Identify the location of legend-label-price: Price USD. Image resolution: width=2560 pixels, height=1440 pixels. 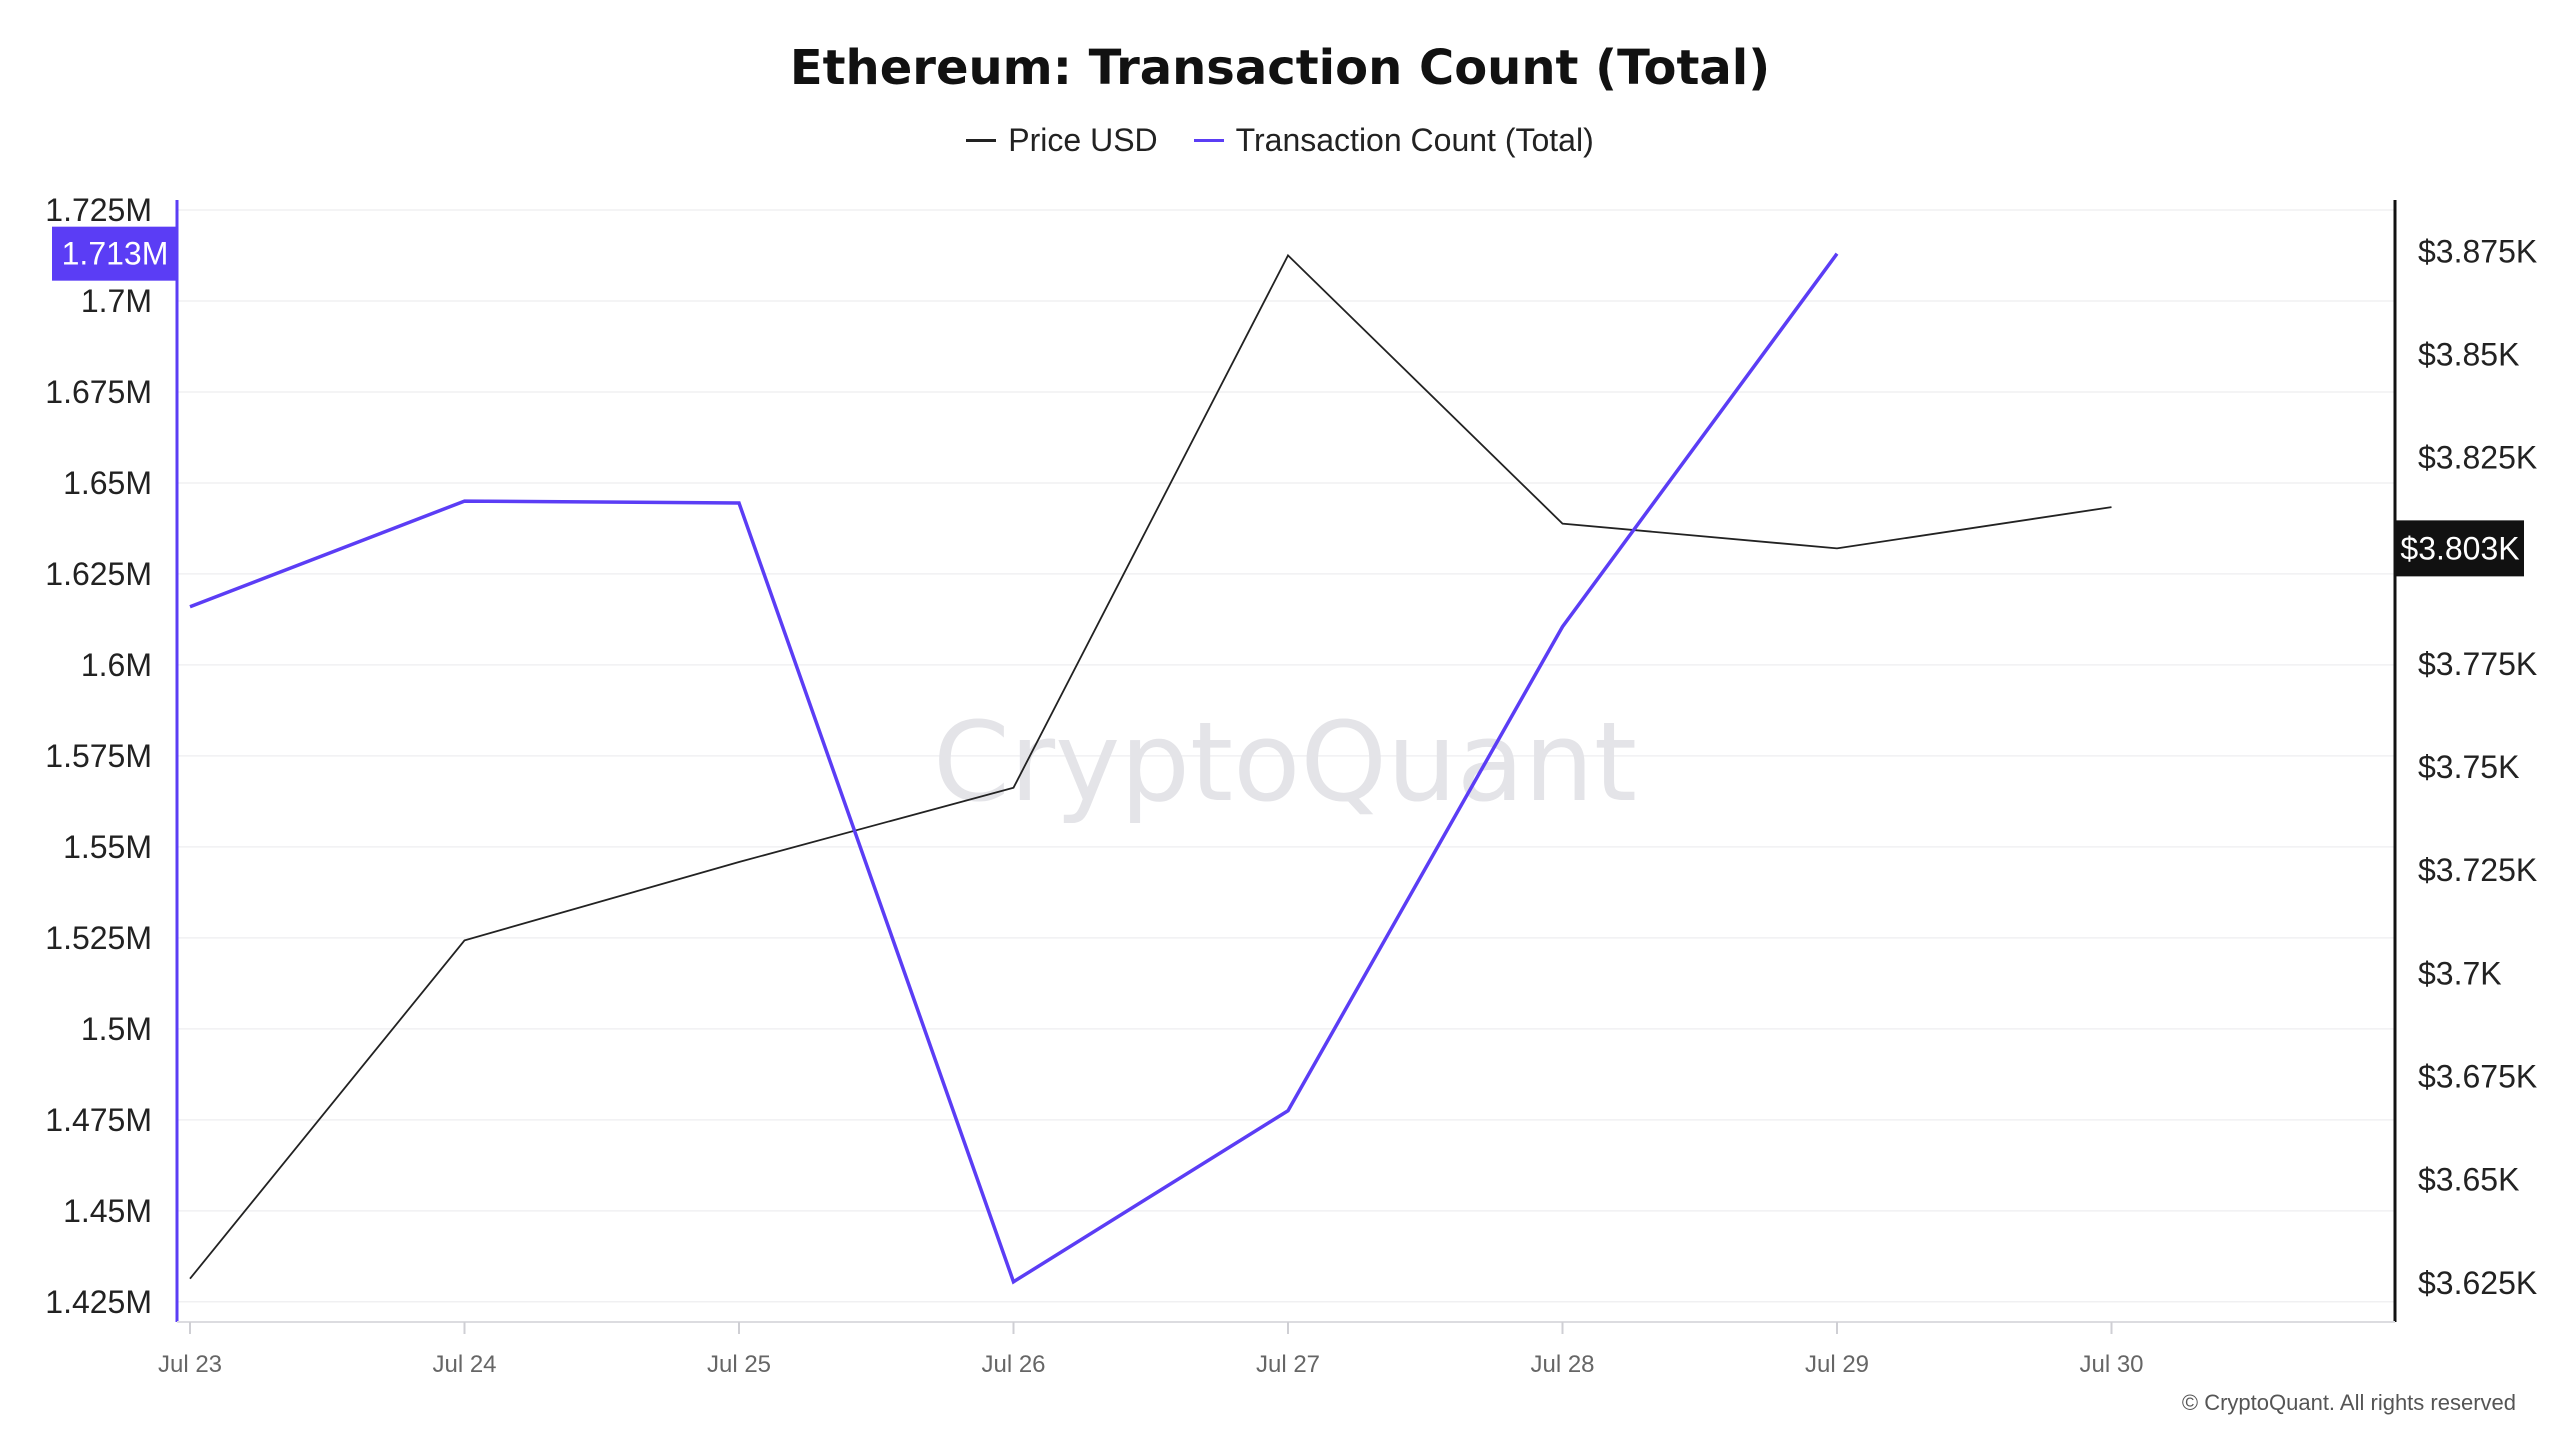
(1083, 140).